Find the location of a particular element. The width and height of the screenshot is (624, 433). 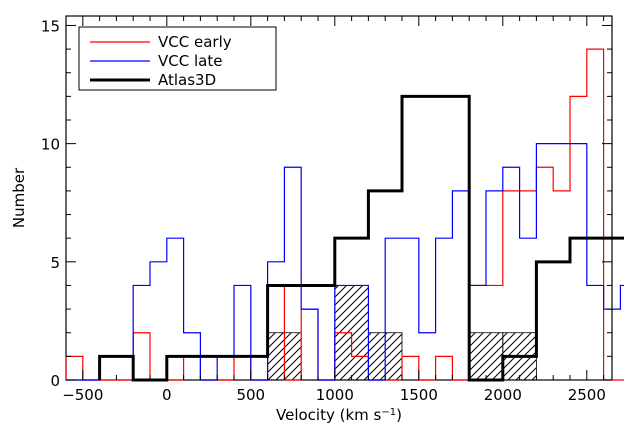

y-tick-label: 10 is located at coordinates (50, 145).